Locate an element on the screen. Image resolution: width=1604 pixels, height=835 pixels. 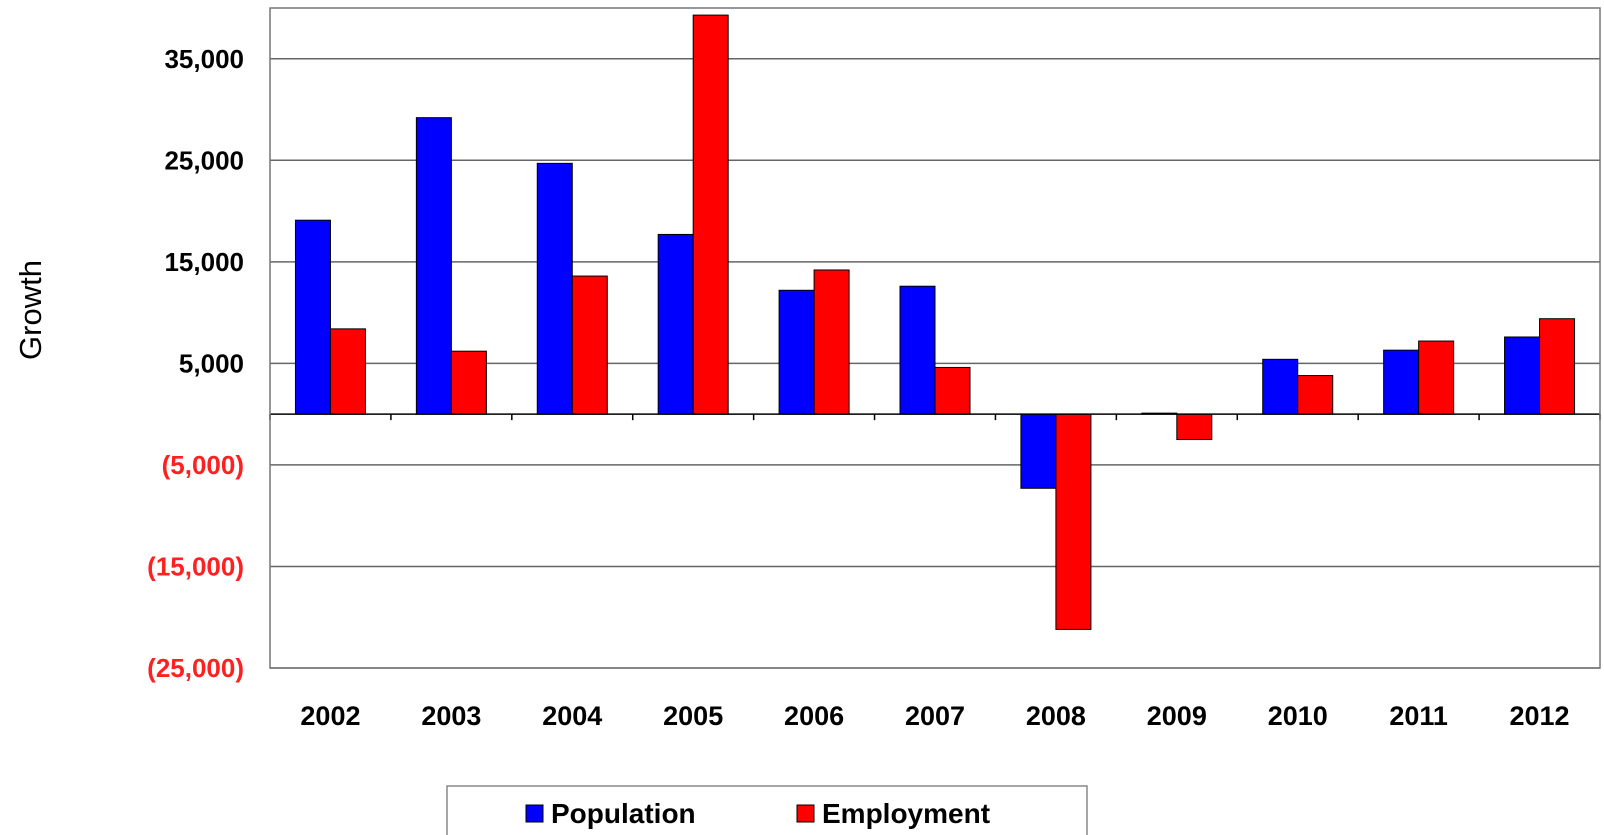
bar-population-2003 is located at coordinates (433, 266).